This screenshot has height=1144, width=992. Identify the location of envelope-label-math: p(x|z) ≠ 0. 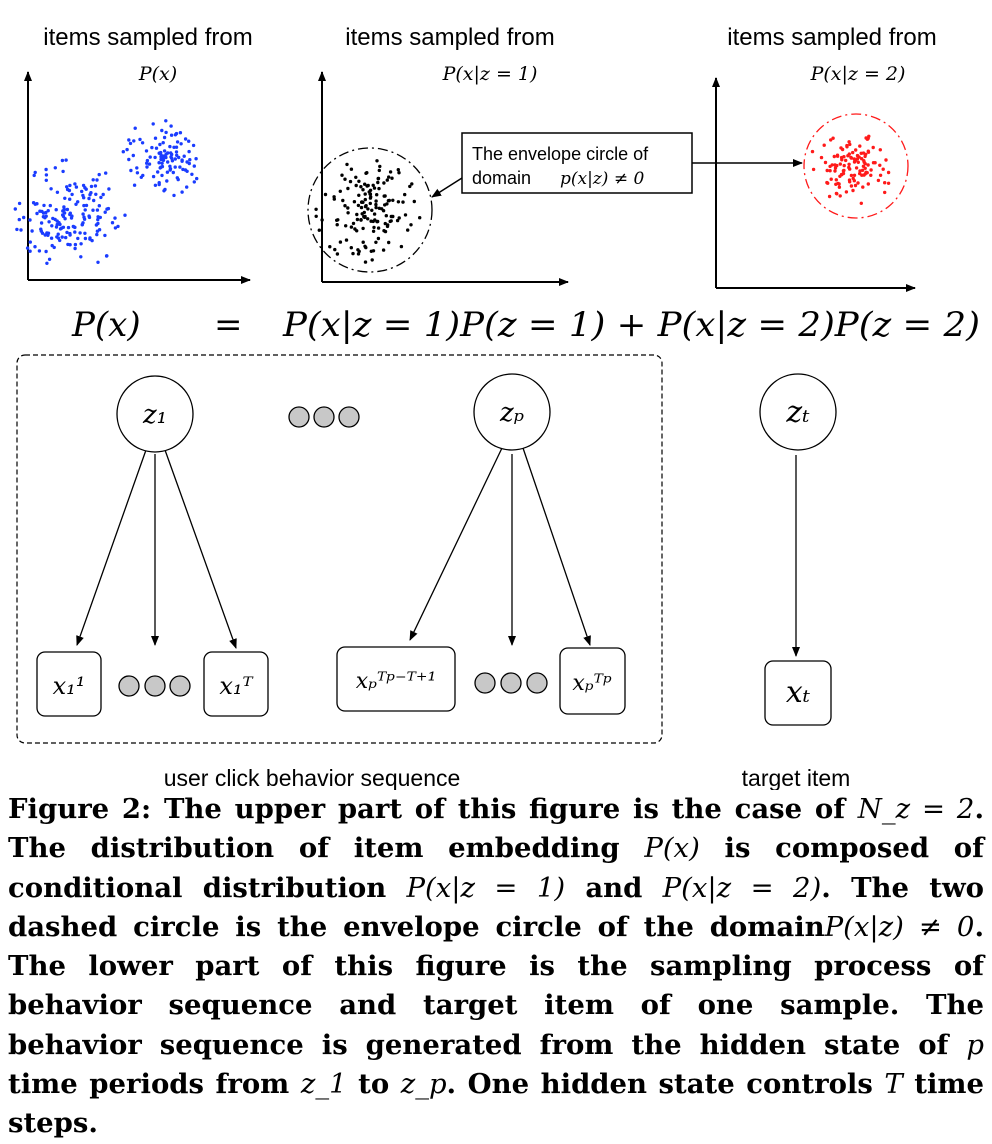
(602, 179).